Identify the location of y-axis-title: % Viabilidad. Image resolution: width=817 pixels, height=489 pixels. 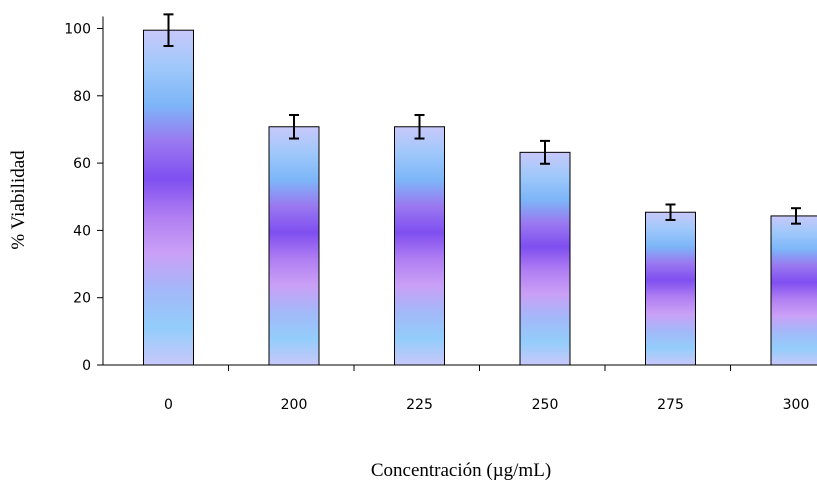
(18, 200).